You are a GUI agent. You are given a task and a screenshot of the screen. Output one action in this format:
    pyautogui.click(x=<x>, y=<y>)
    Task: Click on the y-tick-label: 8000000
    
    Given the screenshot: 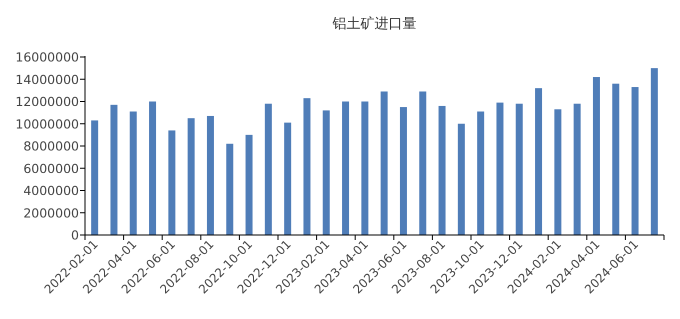 What is the action you would take?
    pyautogui.click(x=51, y=146)
    